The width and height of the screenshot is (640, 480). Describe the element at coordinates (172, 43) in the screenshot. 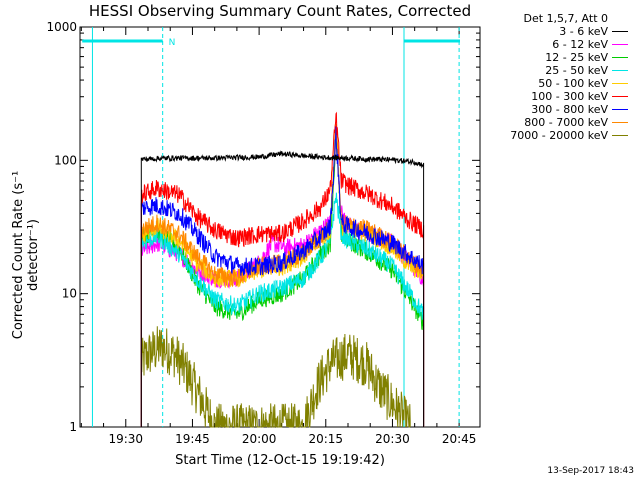

I see `night-label: N` at that location.